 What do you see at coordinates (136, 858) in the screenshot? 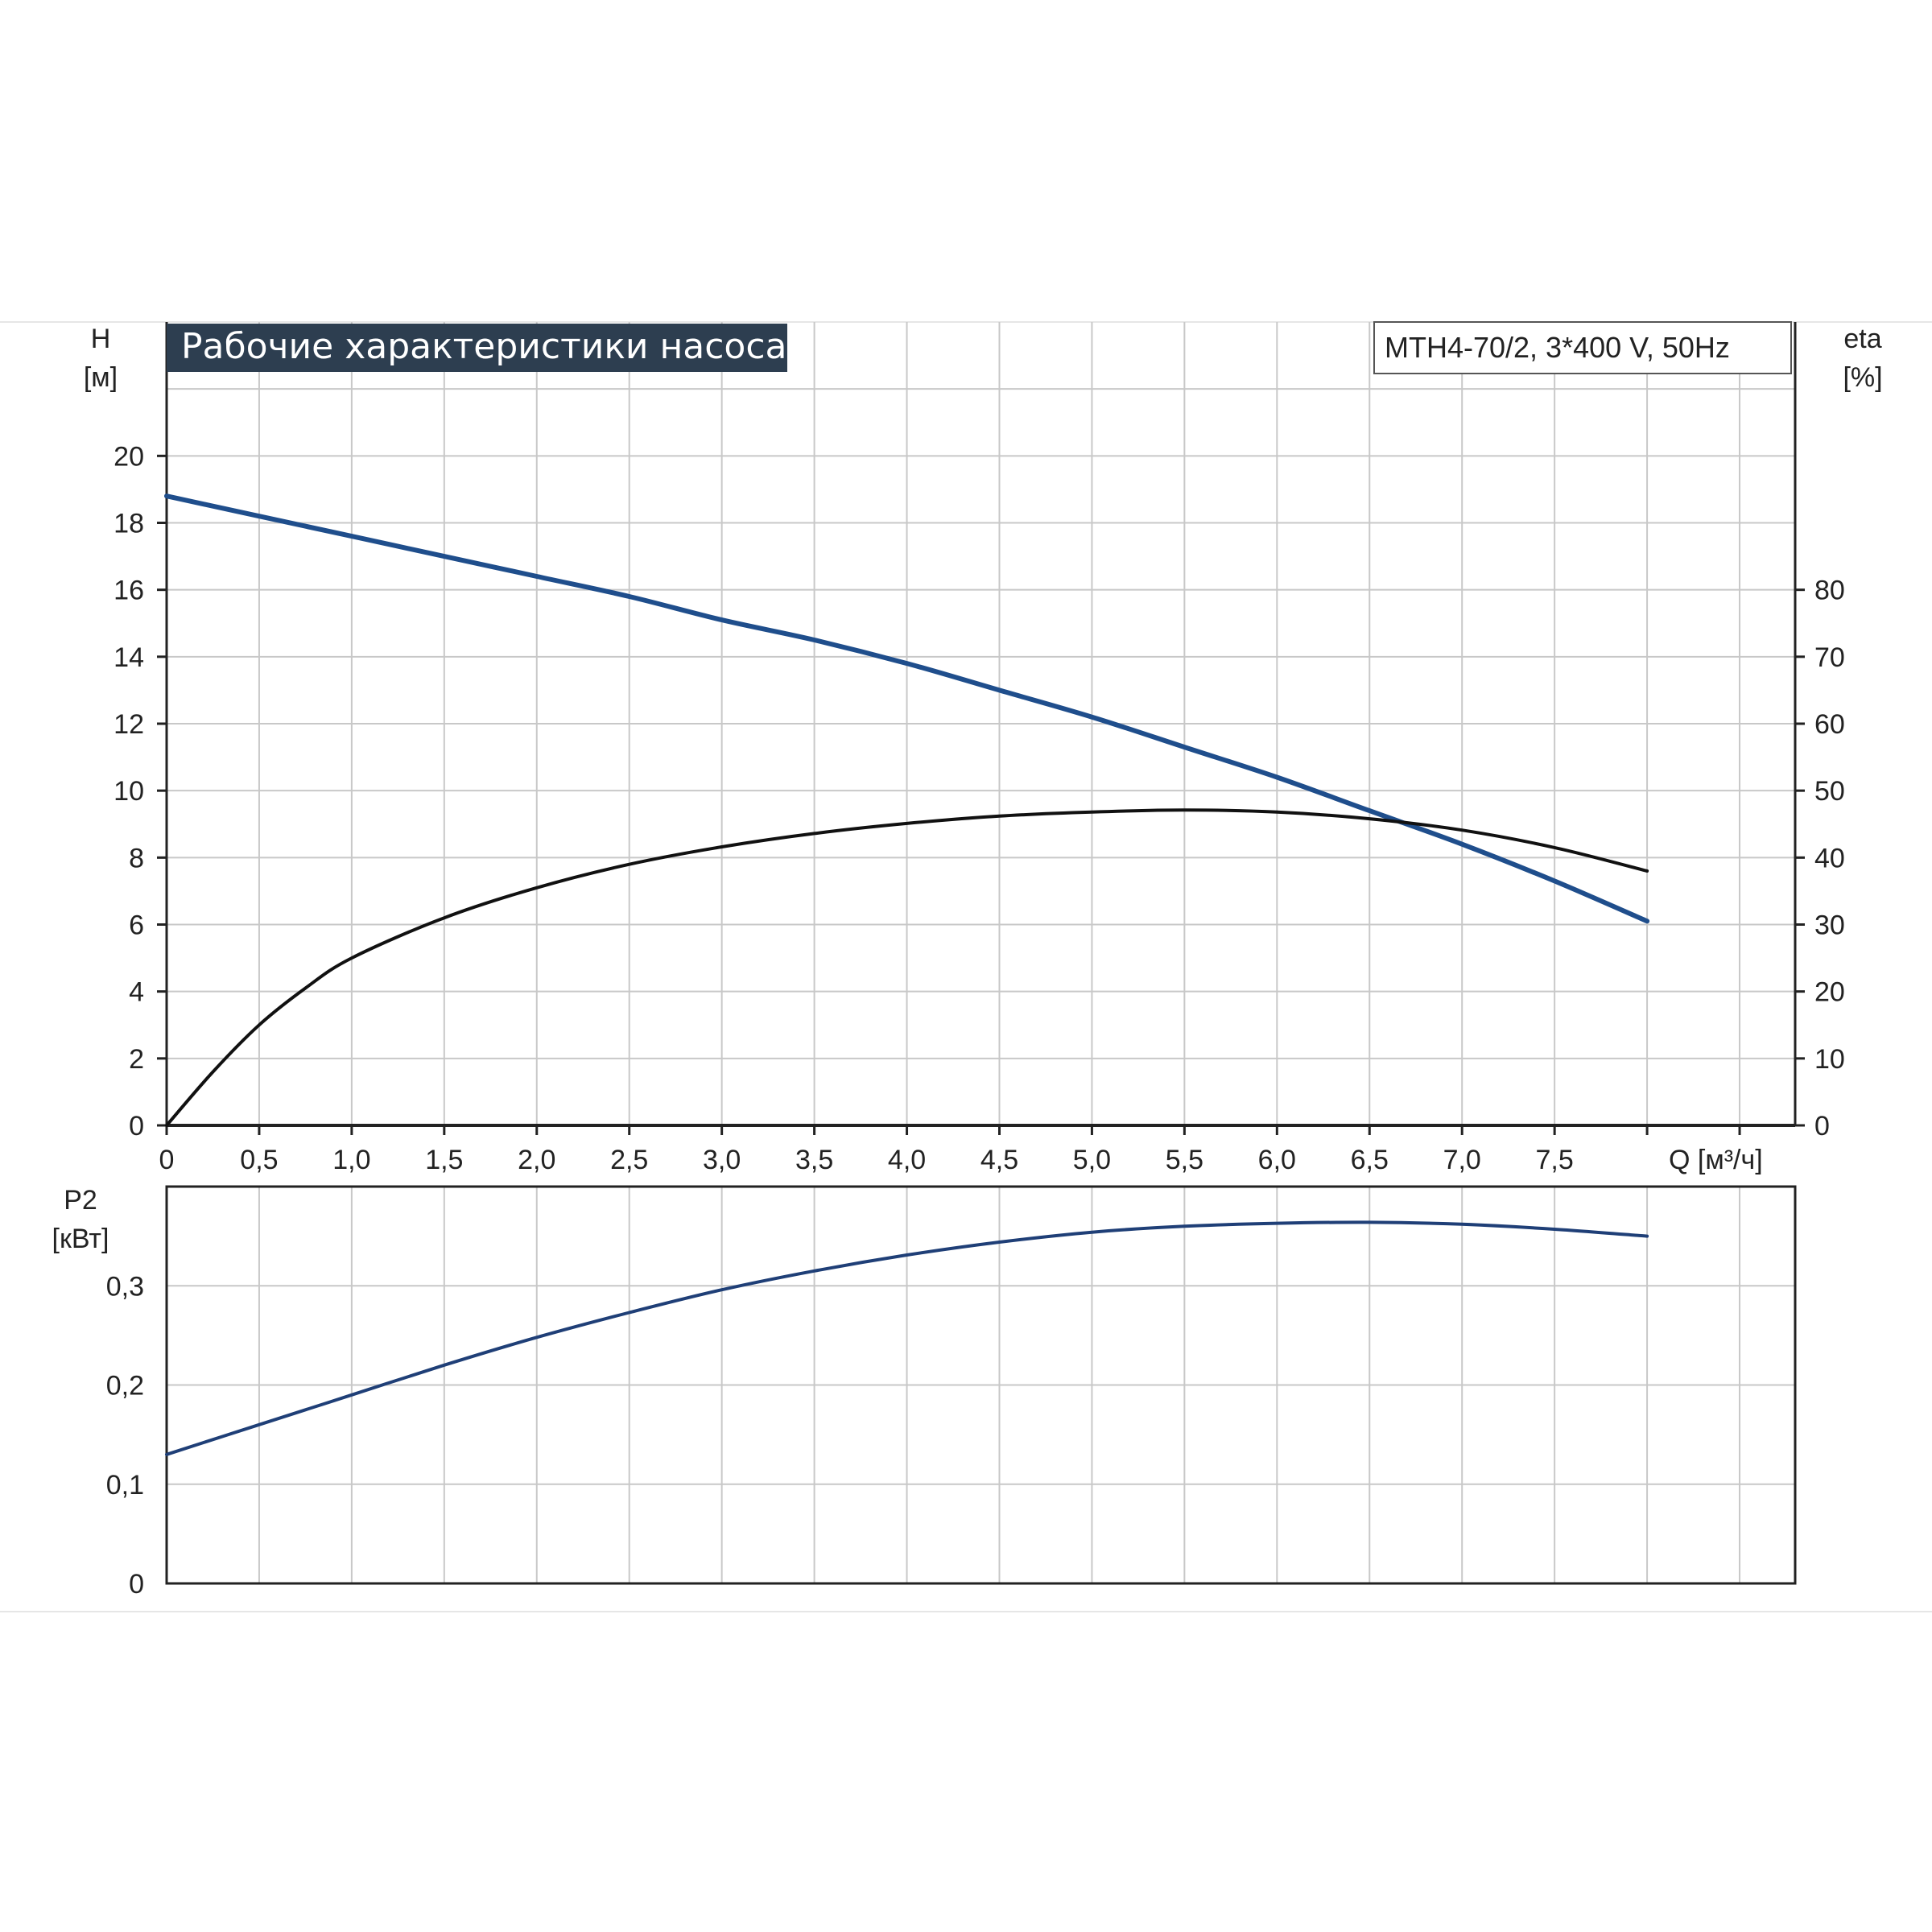
I see `head-tick-label: 8` at bounding box center [136, 858].